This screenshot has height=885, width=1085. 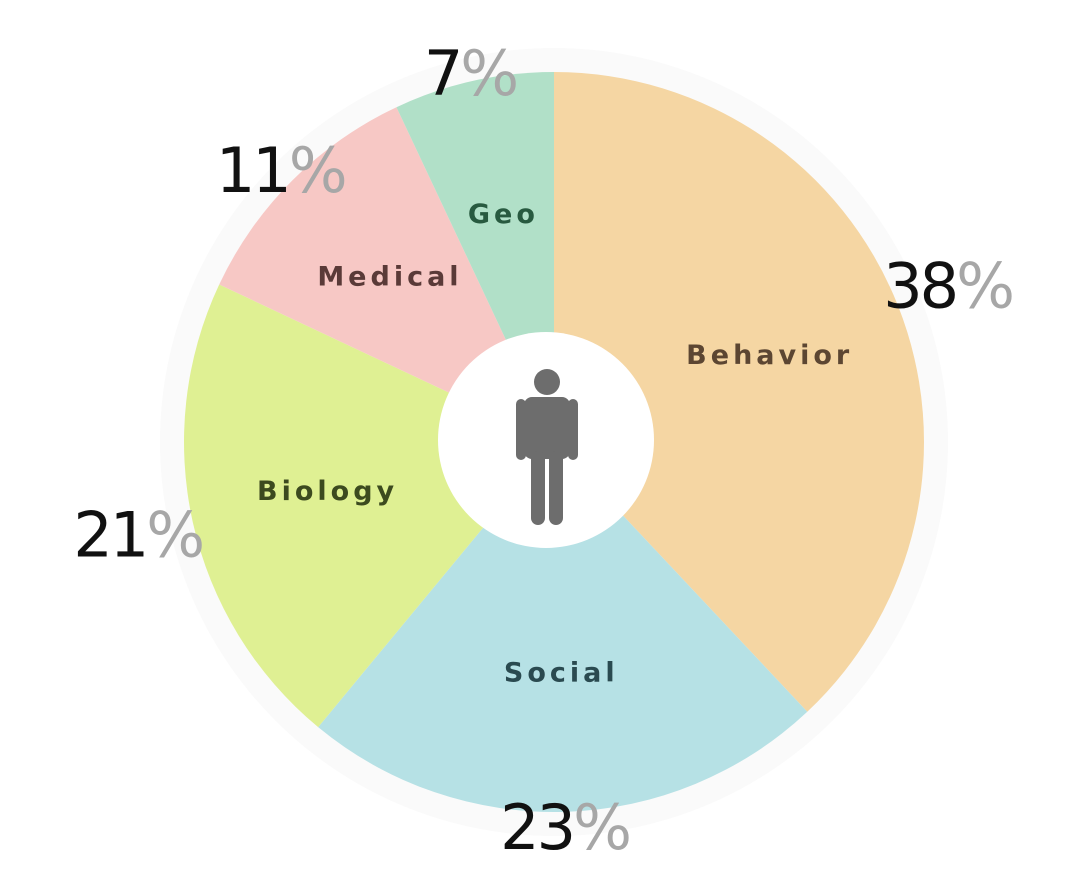 I want to click on value-number-geo: 7, so click(x=442, y=73).